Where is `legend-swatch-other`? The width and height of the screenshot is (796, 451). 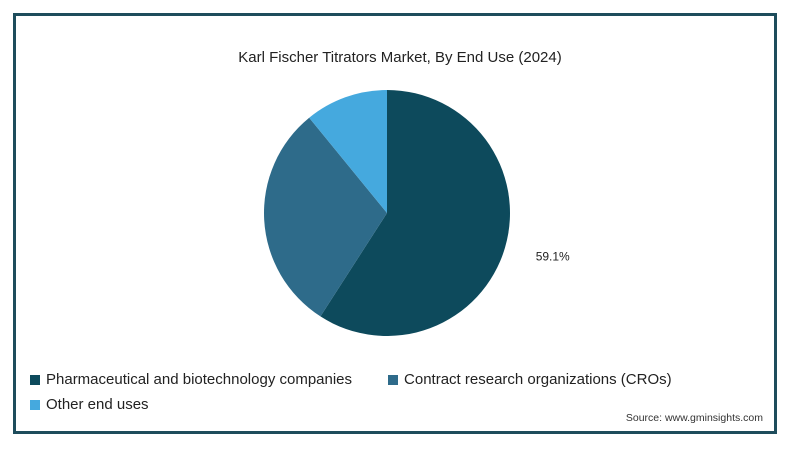 legend-swatch-other is located at coordinates (35, 404).